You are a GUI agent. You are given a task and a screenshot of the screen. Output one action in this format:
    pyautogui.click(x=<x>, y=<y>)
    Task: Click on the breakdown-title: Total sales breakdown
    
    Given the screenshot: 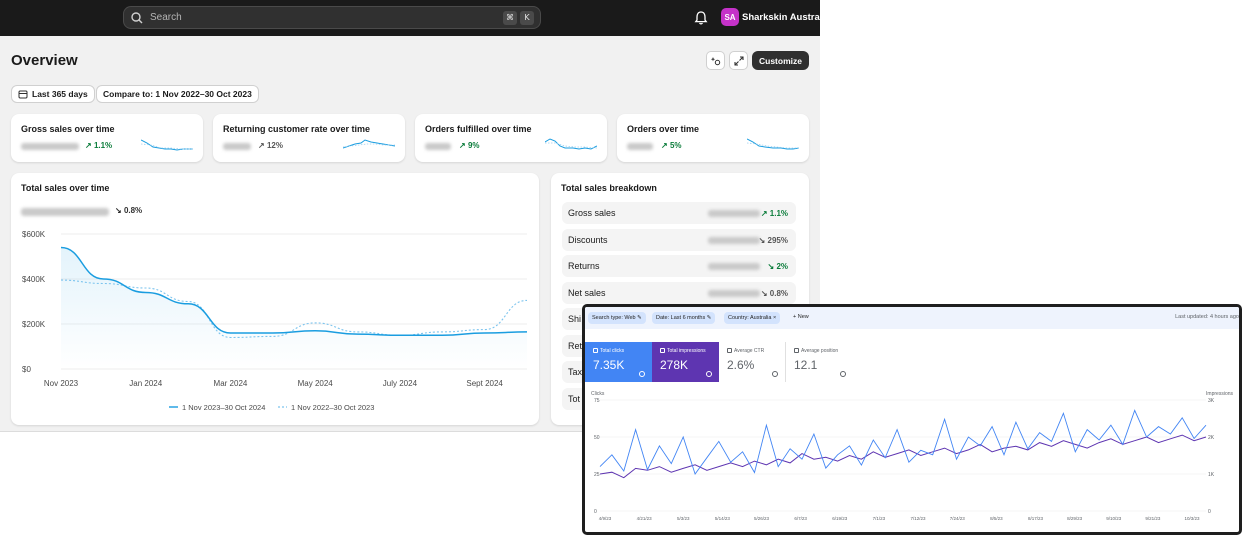 What is the action you would take?
    pyautogui.click(x=609, y=188)
    